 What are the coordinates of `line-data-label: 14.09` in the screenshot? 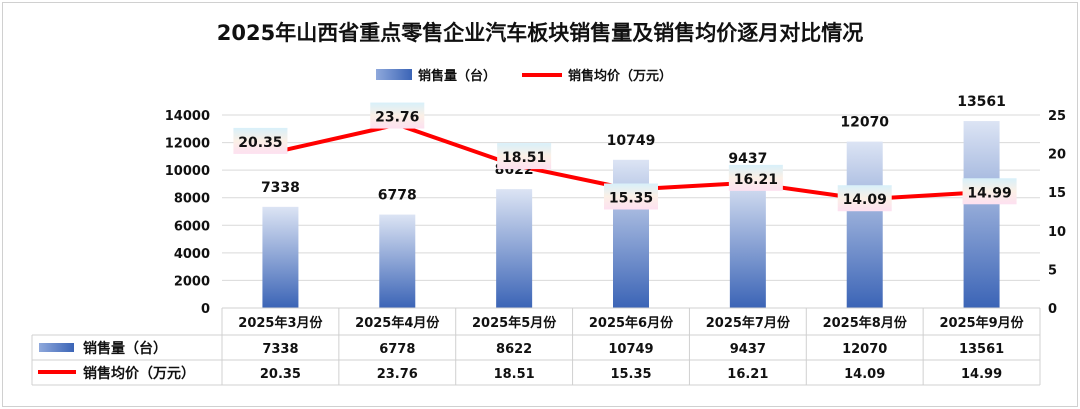 It's located at (865, 200).